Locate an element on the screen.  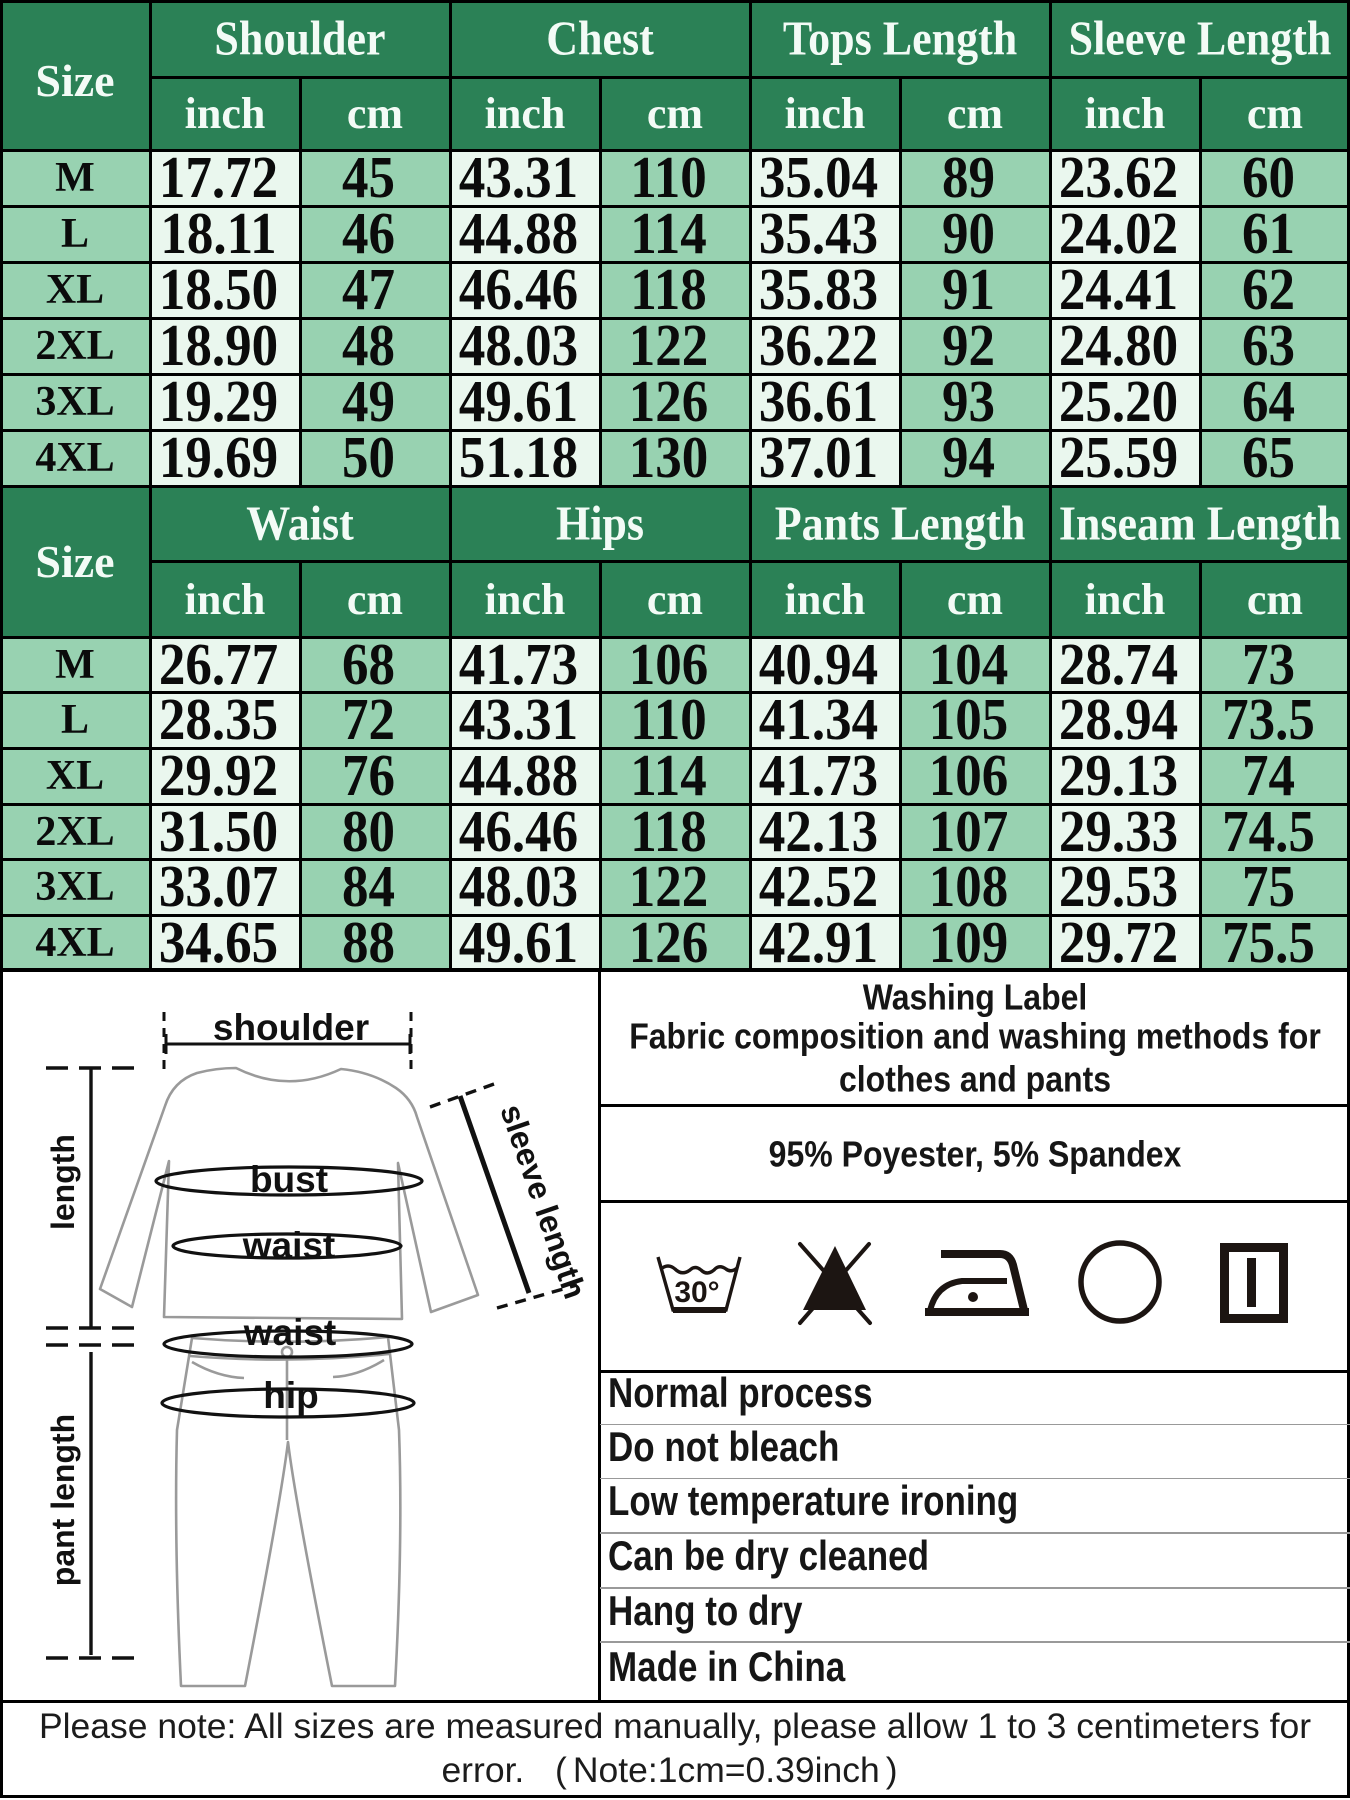
svg-text: shoulder is located at coordinates (291, 1027).